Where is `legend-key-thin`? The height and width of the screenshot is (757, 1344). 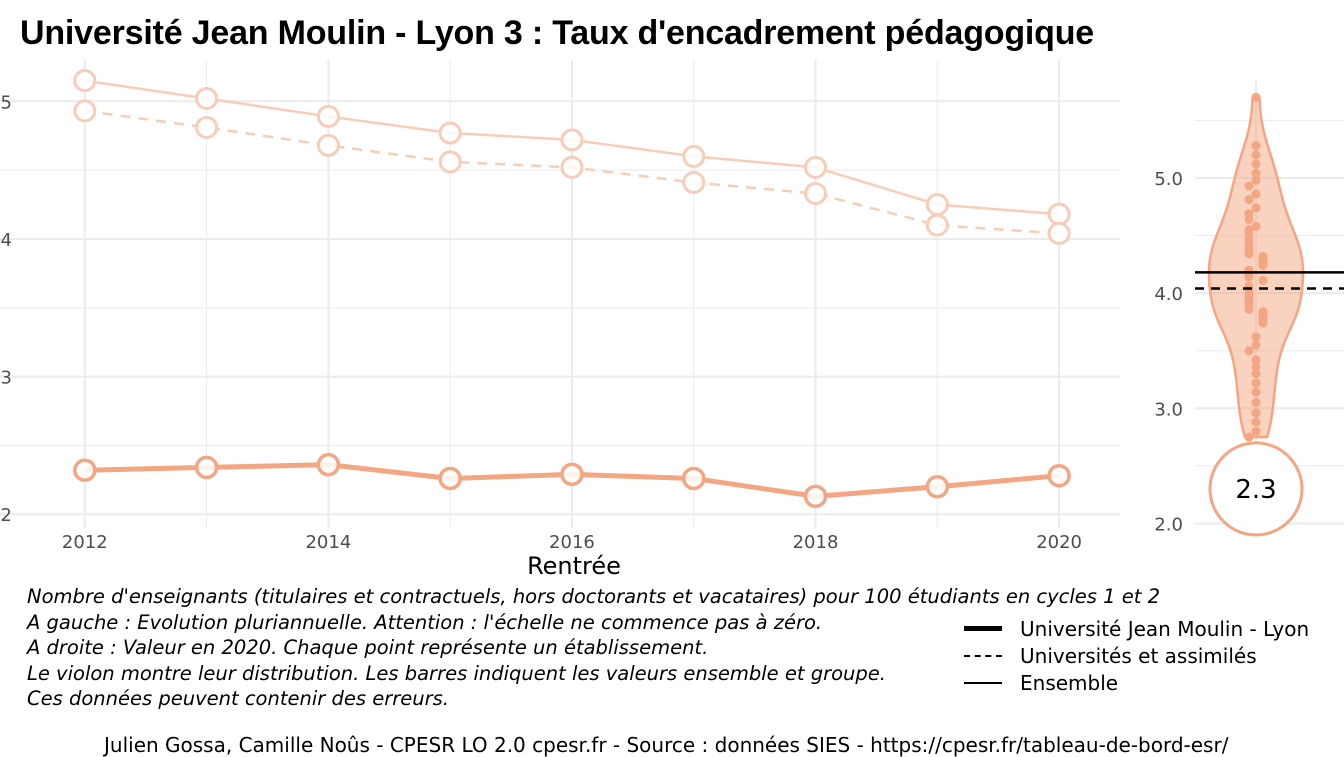 legend-key-thin is located at coordinates (983, 682).